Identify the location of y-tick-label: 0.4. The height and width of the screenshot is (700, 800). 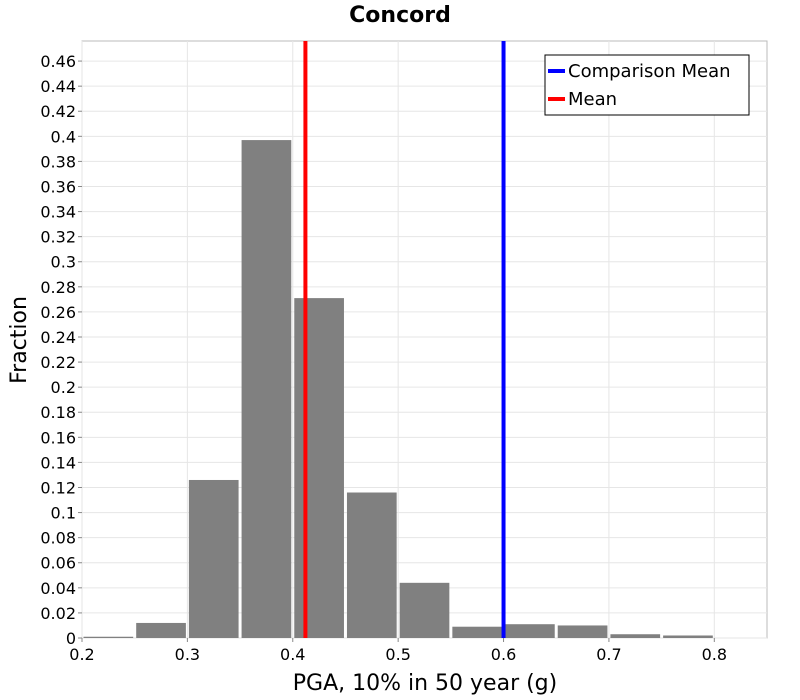
(63, 136).